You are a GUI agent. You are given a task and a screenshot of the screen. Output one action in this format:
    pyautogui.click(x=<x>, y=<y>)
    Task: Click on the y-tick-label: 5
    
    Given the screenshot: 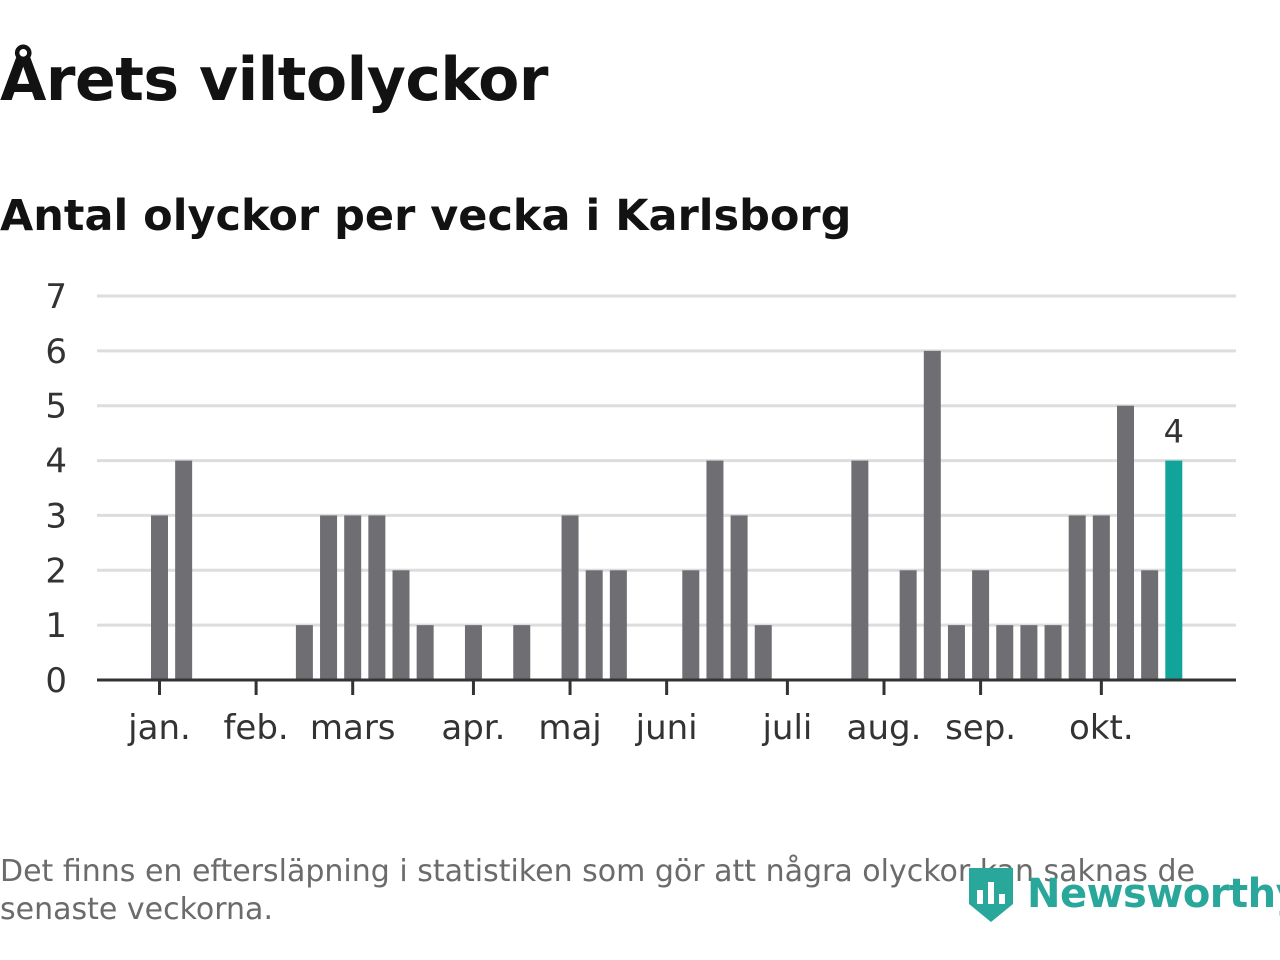 What is the action you would take?
    pyautogui.click(x=56, y=407)
    